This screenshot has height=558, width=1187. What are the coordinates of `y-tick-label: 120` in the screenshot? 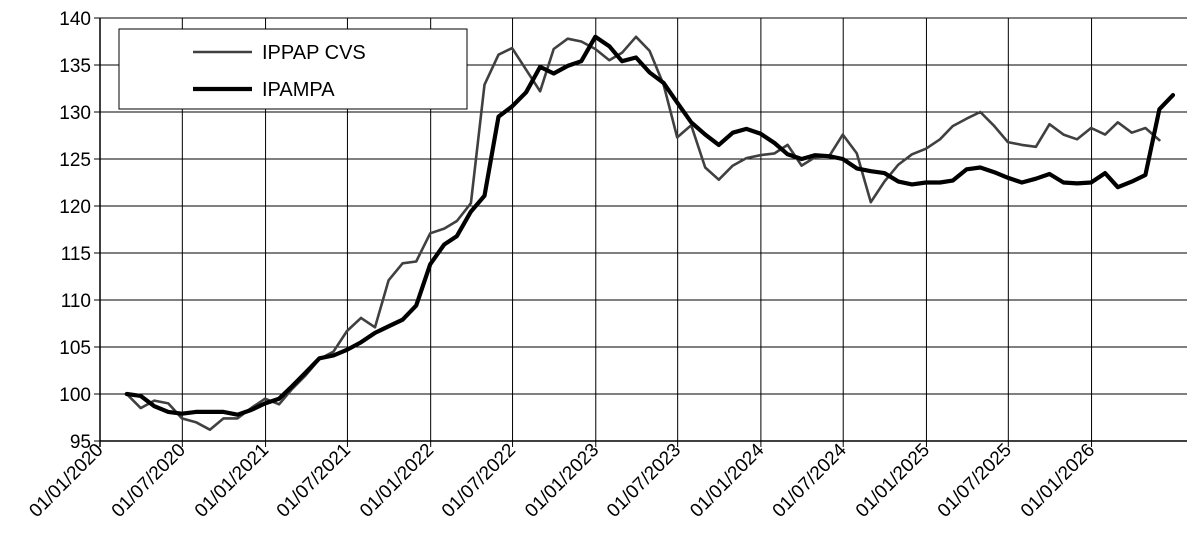 It's located at (75, 207).